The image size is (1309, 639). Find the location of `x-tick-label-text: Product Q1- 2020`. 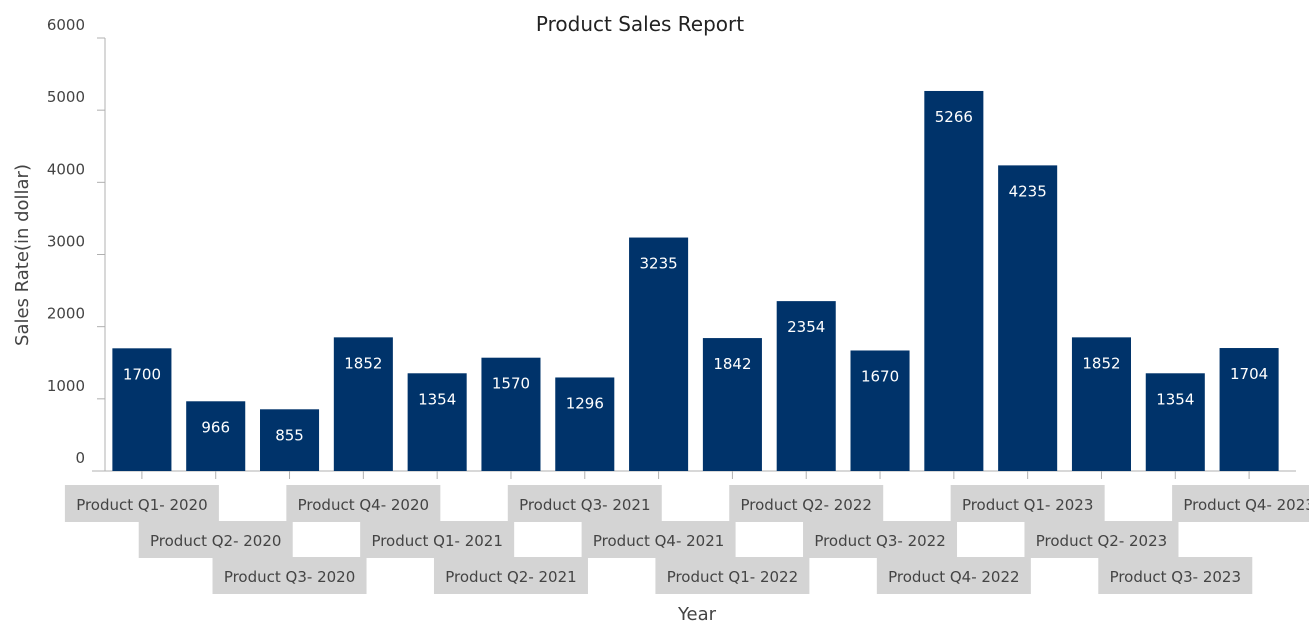

x-tick-label-text: Product Q1- 2020 is located at coordinates (141, 505).